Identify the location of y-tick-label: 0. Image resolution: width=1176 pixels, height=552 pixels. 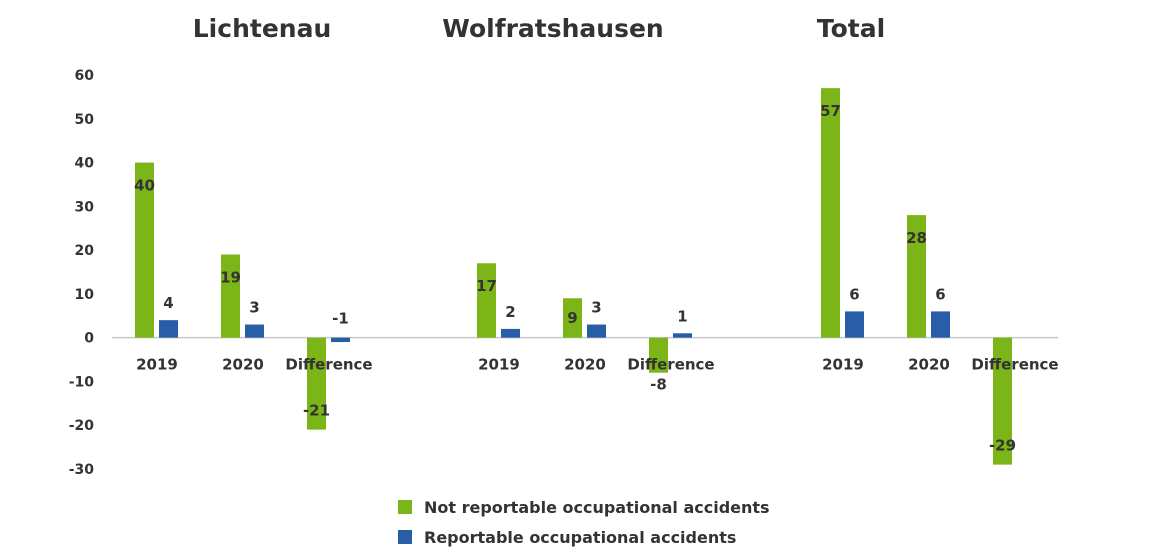
(89, 339).